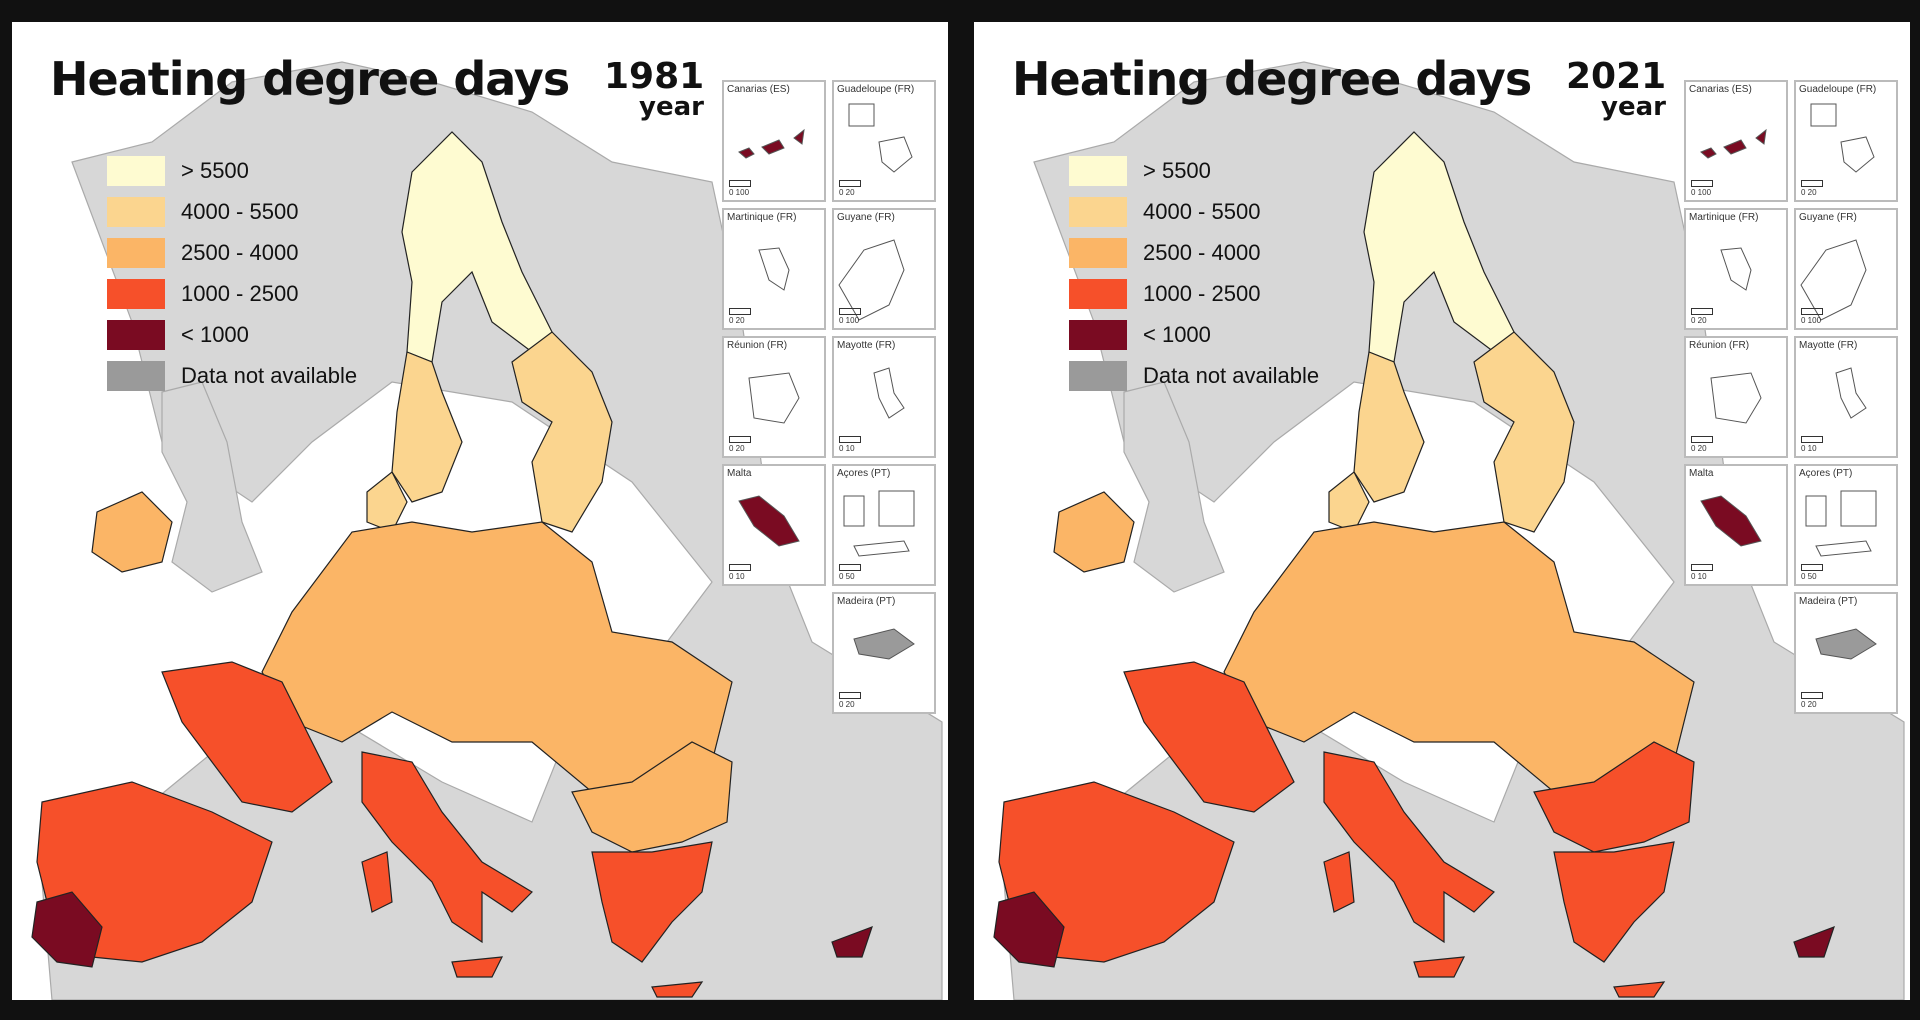 This screenshot has height=1020, width=1920. I want to click on inset-map: Canarias (ES) 0 100, so click(1736, 141).